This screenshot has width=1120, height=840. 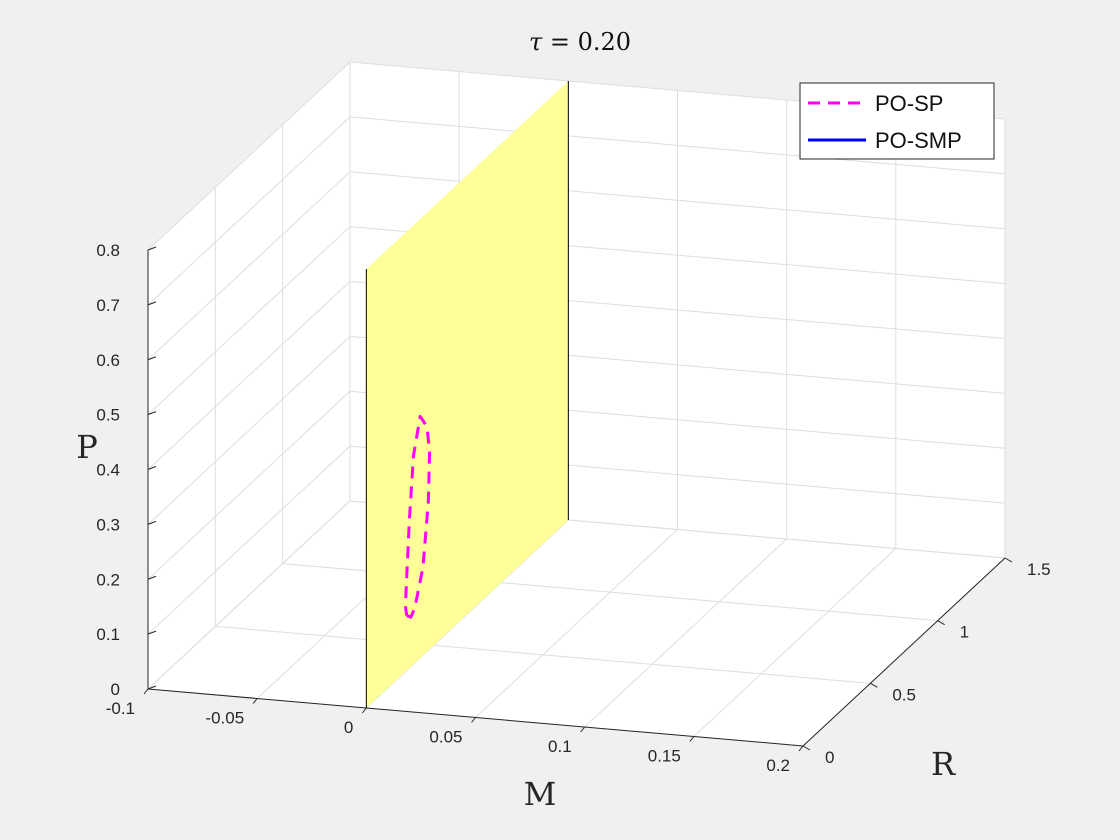 I want to click on x-tick-label-5: 0.15, so click(x=664, y=756).